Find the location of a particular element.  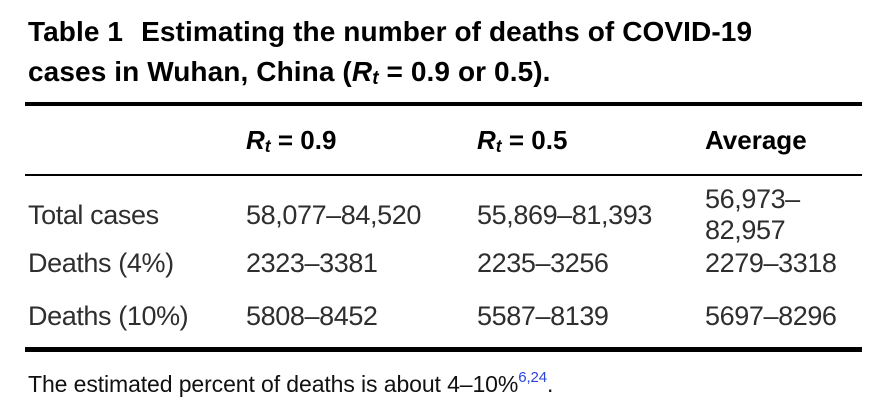

value-cell-average: 56,973–82,957 is located at coordinates (752, 214).